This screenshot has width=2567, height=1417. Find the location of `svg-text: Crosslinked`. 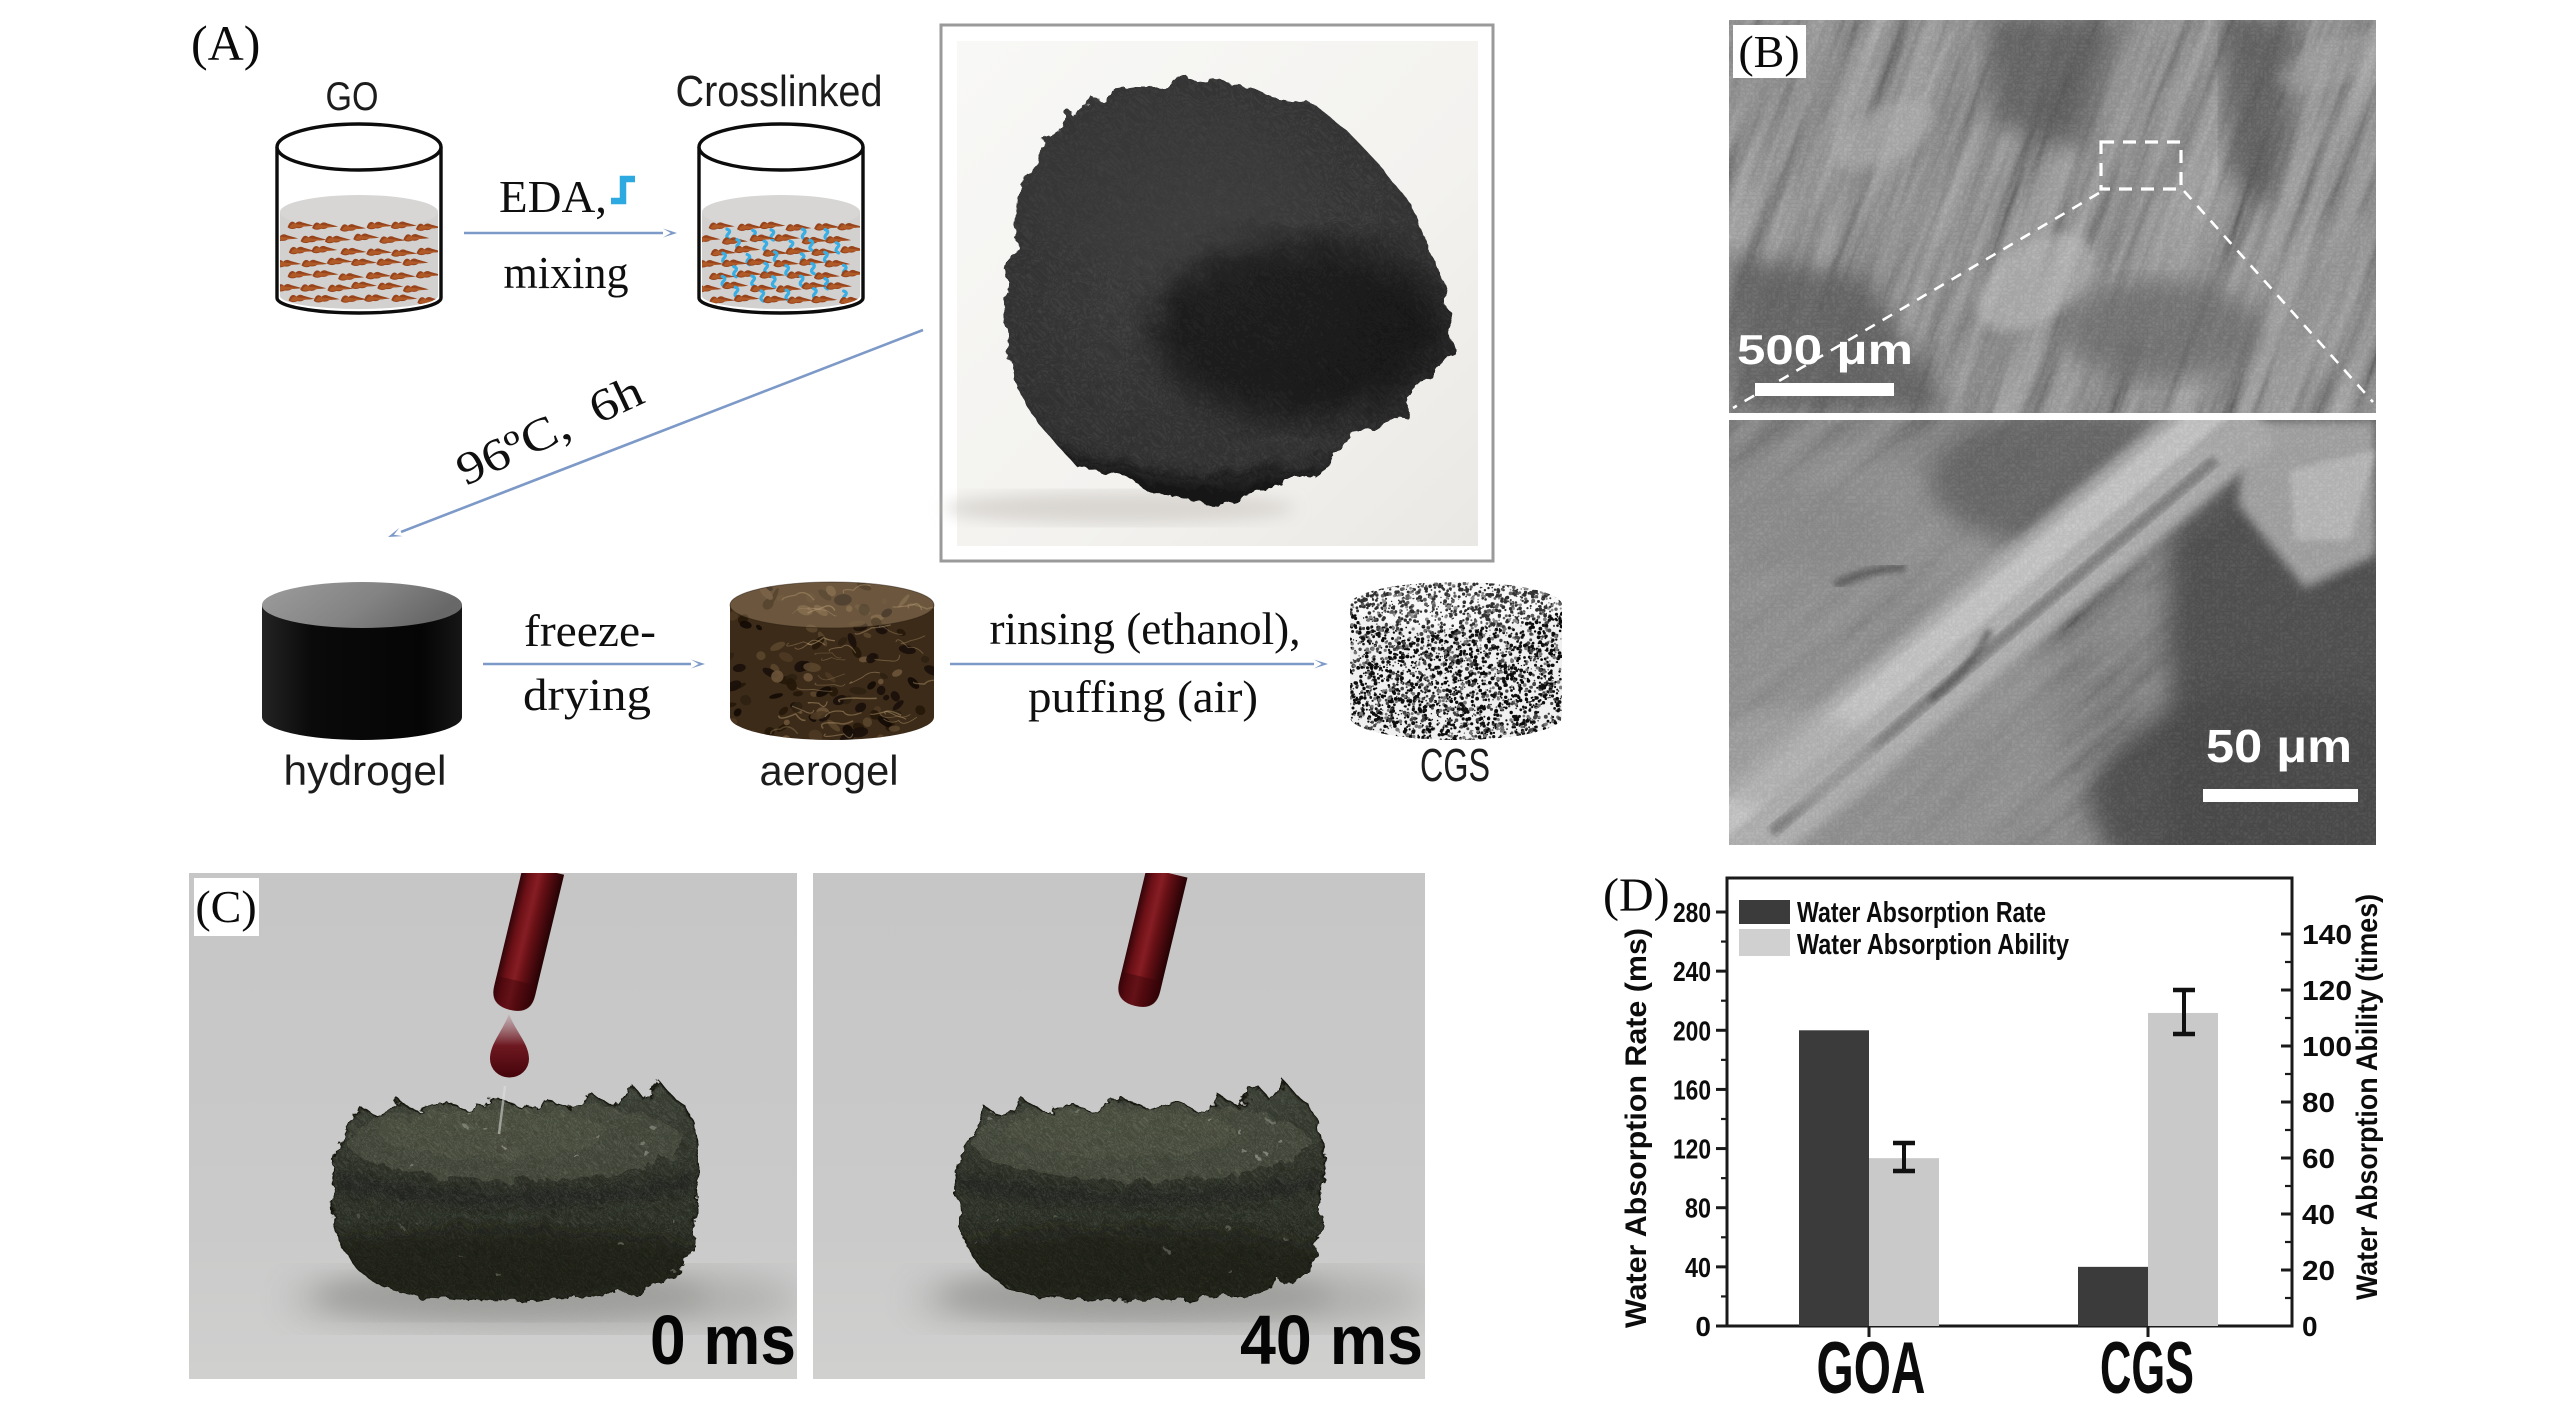

svg-text: Crosslinked is located at coordinates (779, 91).